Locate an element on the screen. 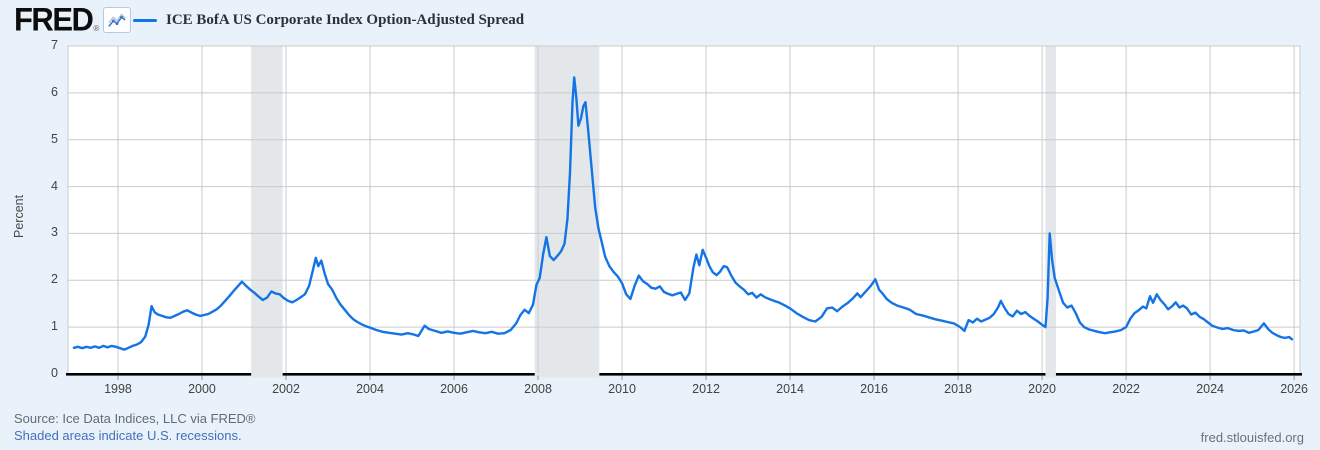 This screenshot has height=450, width=1320. y-axis-title: Percent is located at coordinates (19, 216).